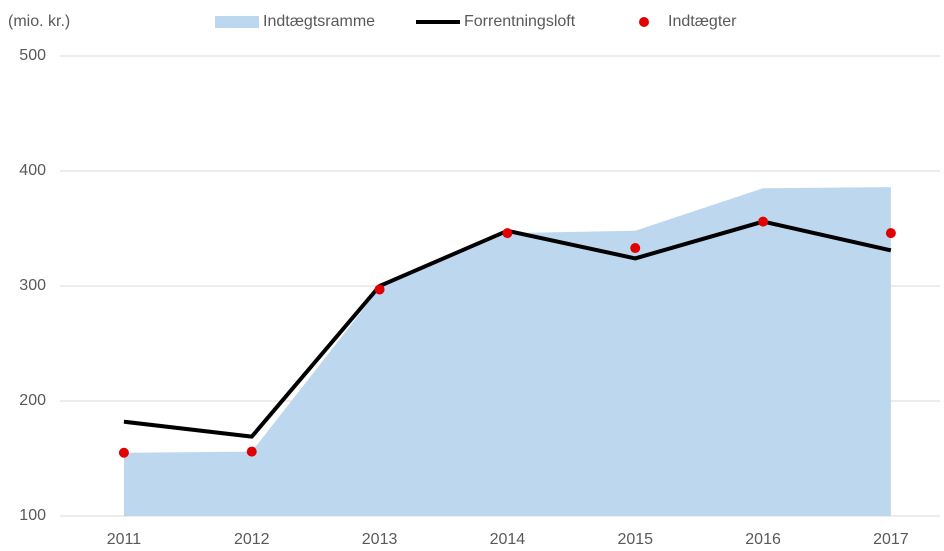  Describe the element at coordinates (319, 21) in the screenshot. I see `legend-label: Indtægtsramme` at that location.